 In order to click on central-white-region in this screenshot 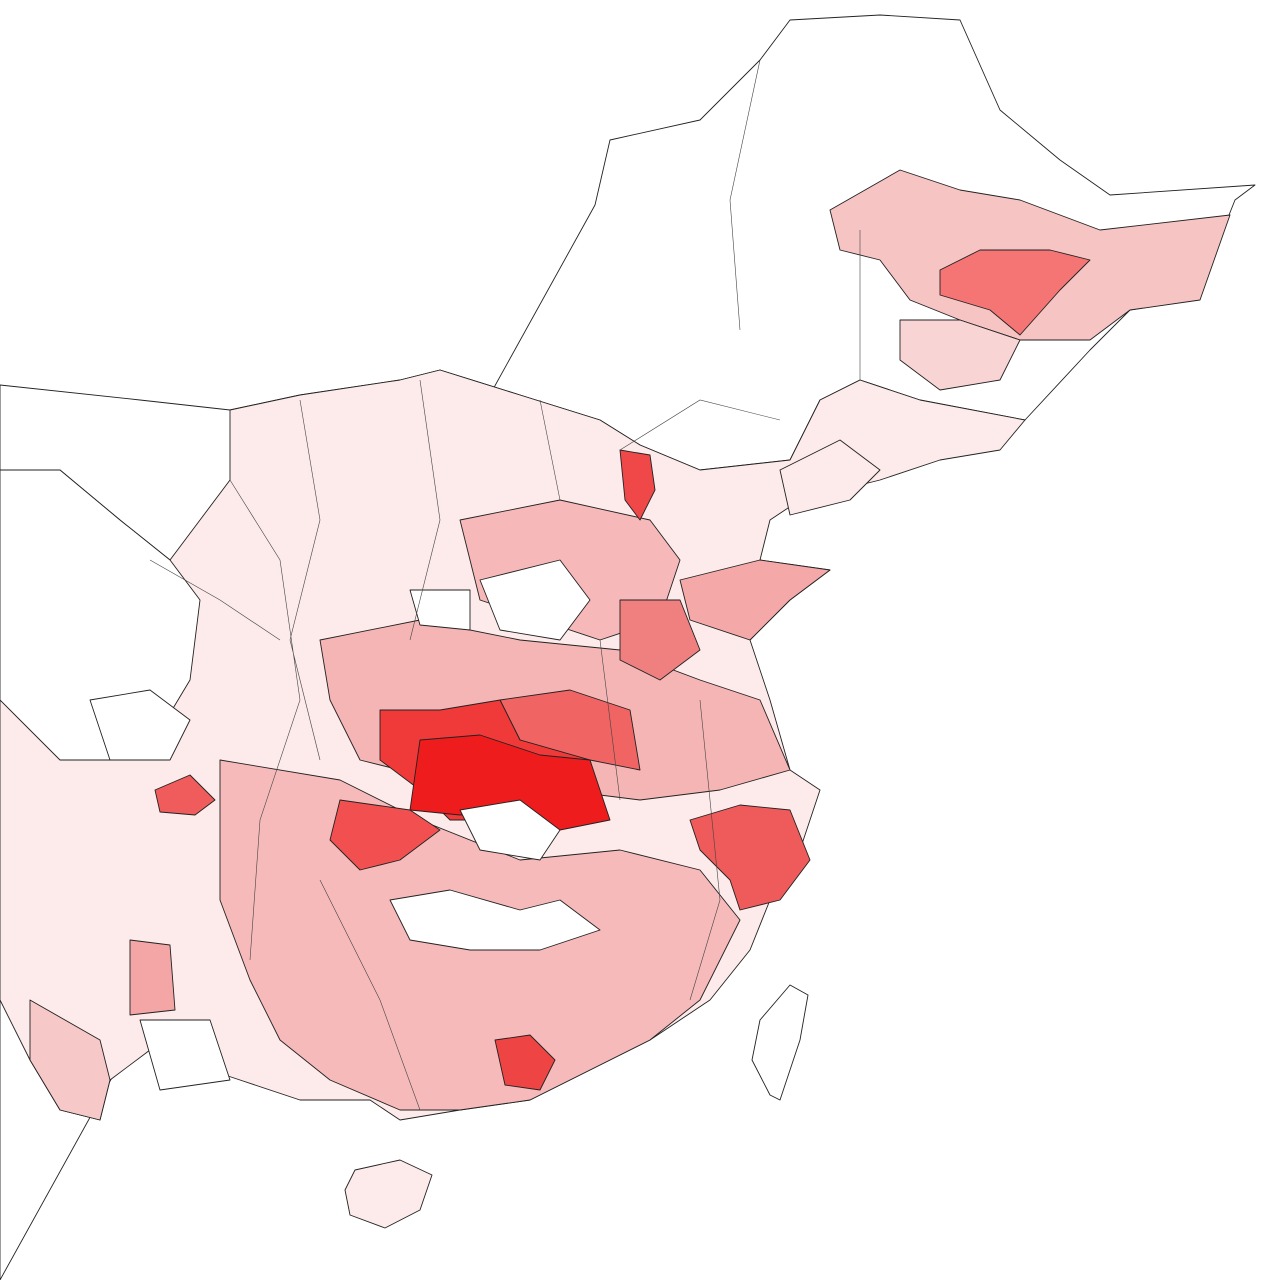, I will do `click(140, 725)`.